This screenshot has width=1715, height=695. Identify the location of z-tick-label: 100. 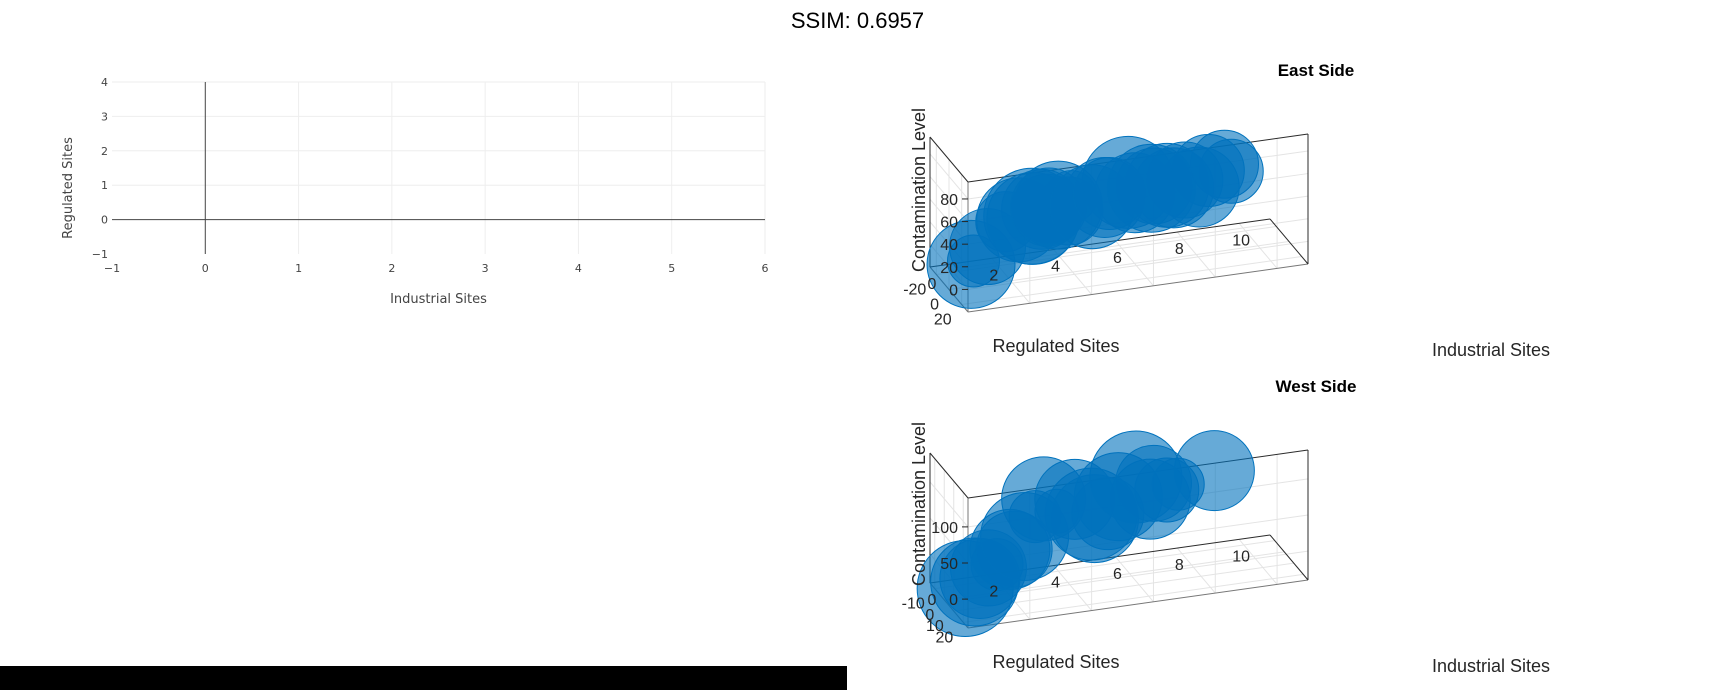
(944, 528).